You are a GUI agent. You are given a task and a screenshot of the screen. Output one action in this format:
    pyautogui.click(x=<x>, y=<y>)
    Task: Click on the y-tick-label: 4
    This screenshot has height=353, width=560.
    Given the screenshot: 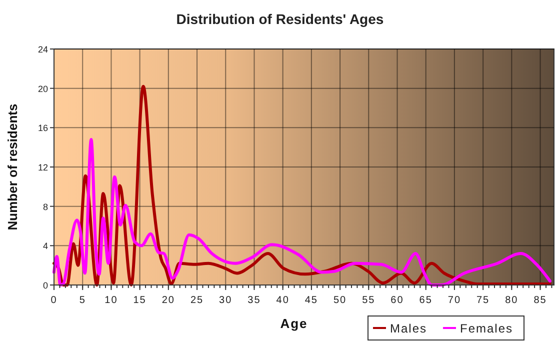 What is the action you would take?
    pyautogui.click(x=45, y=246)
    